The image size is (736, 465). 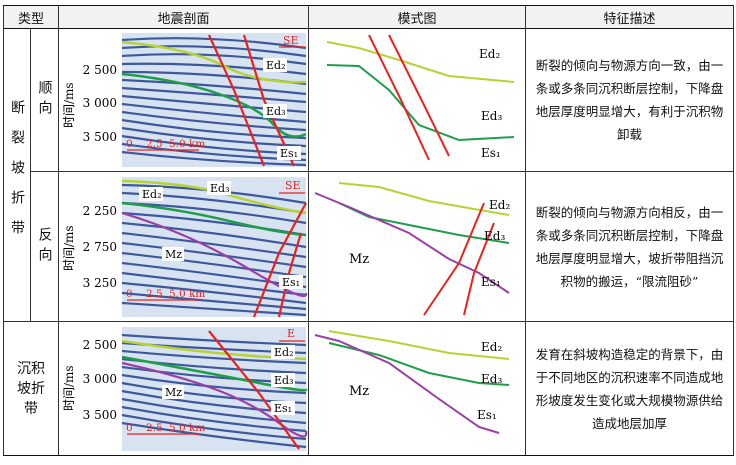 I want to click on header-model: 模式图, so click(x=417, y=17).